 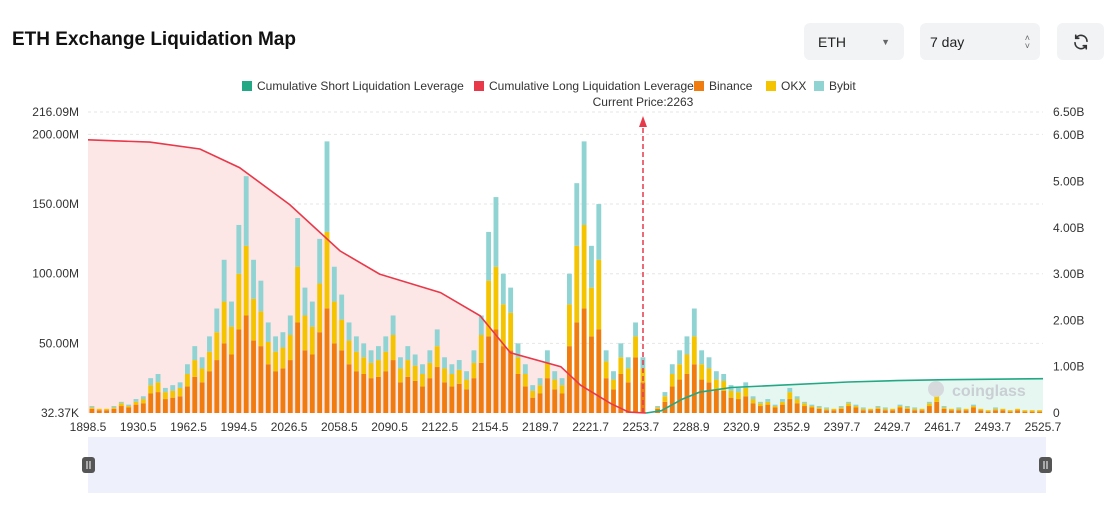 I want to click on zoom-slider, so click(x=567, y=465).